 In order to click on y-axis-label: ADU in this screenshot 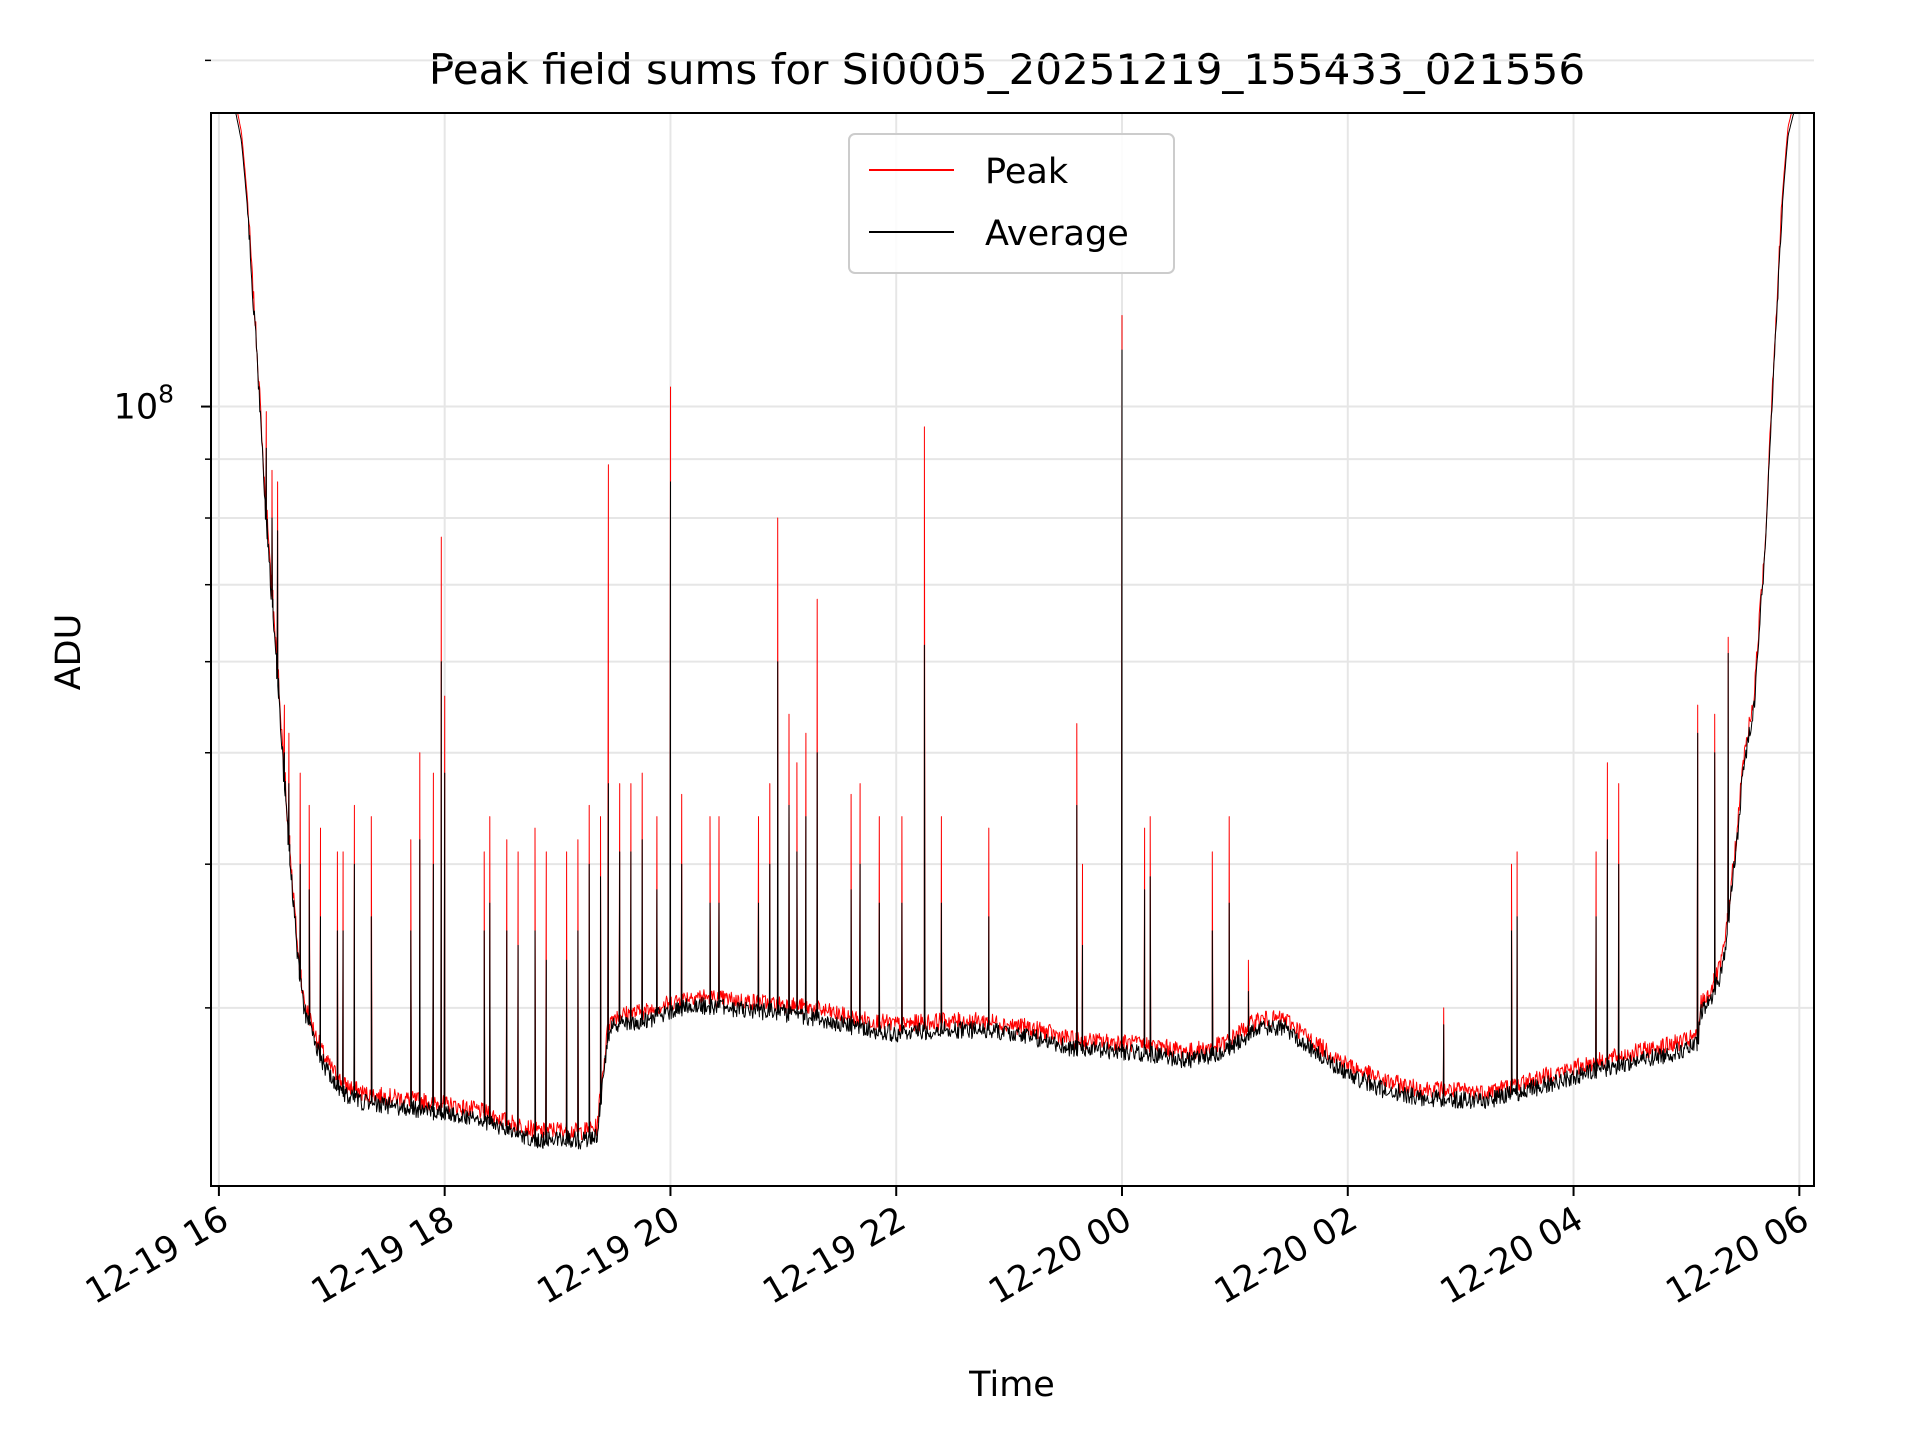, I will do `click(69, 652)`.